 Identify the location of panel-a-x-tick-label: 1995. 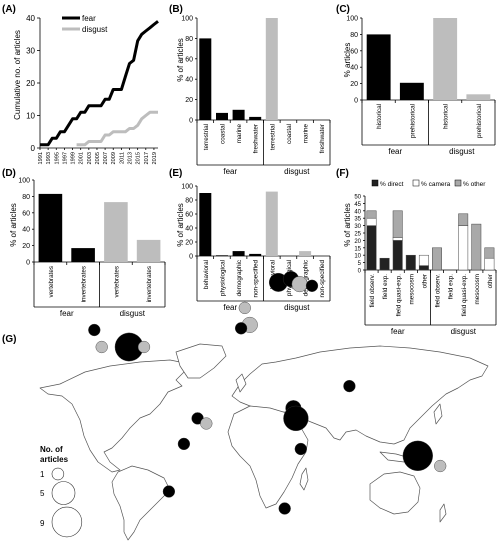
(57, 158).